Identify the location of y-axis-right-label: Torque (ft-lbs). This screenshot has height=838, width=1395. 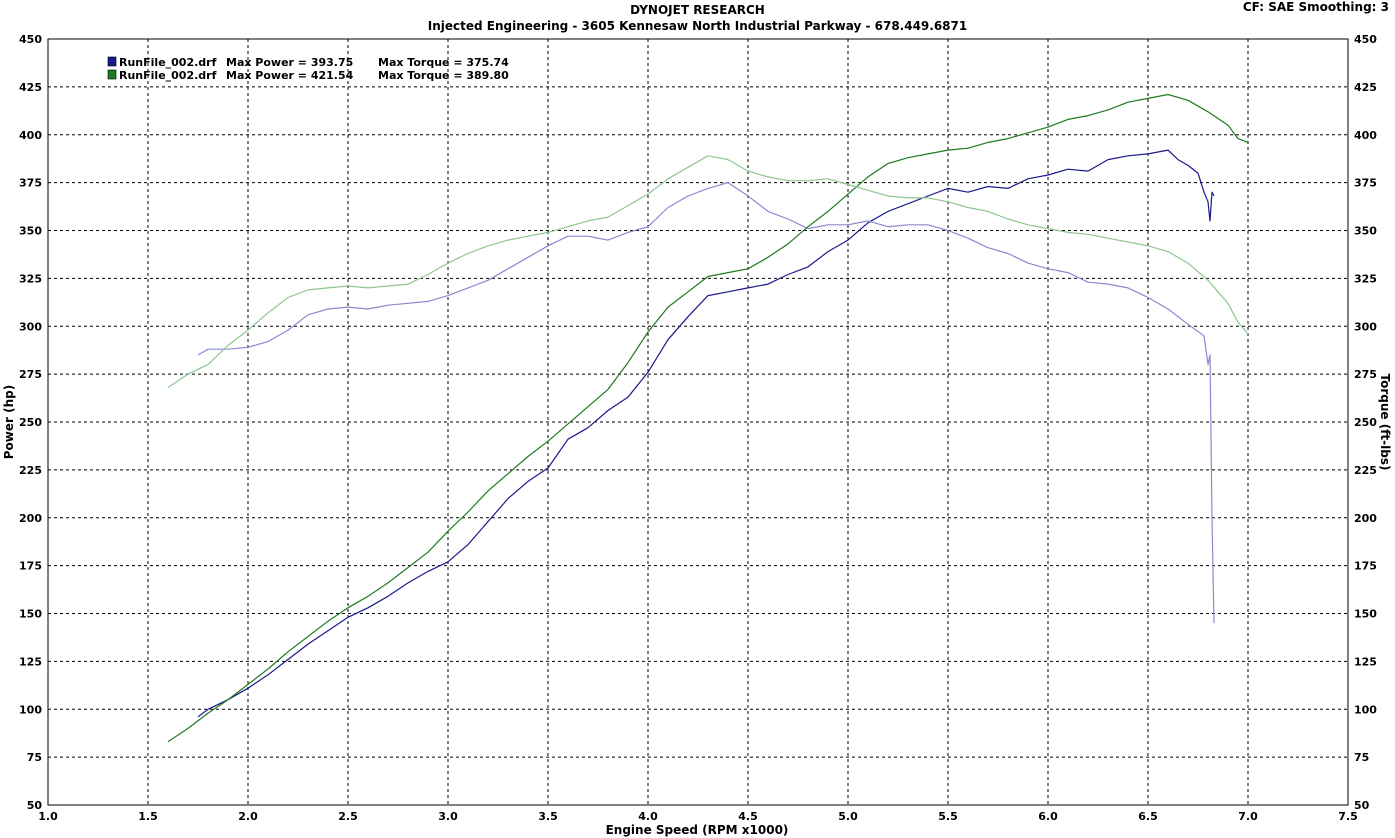
(1385, 422).